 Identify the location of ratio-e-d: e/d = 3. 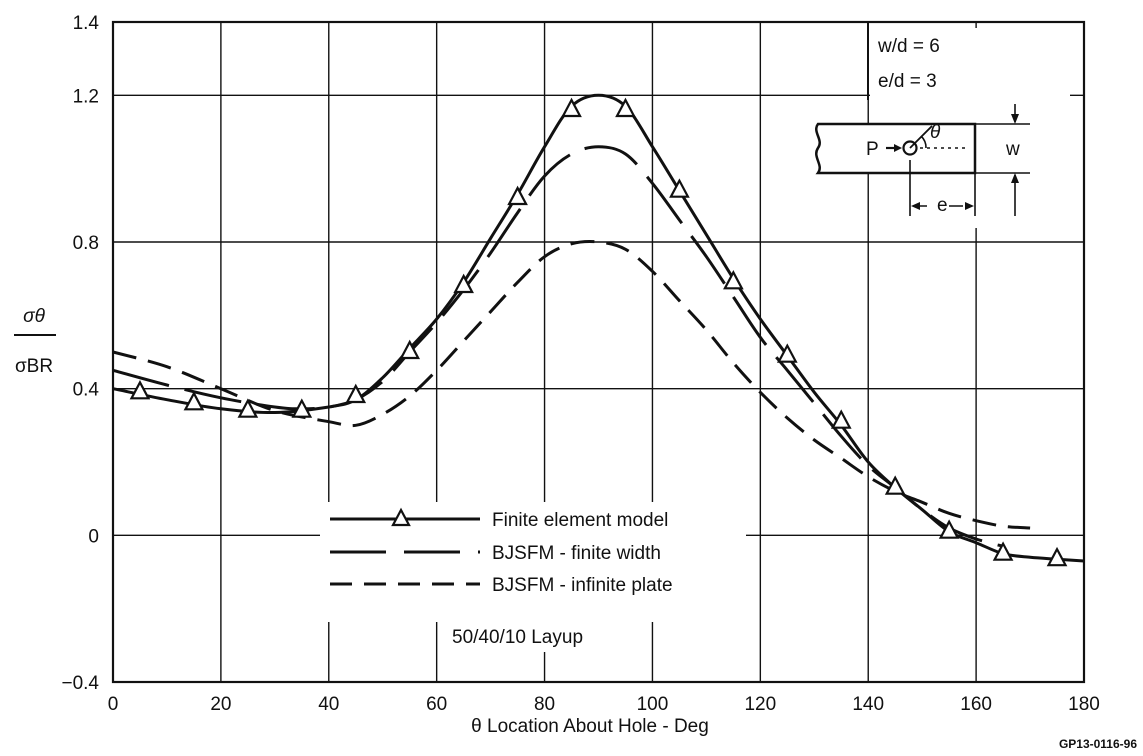
(907, 81).